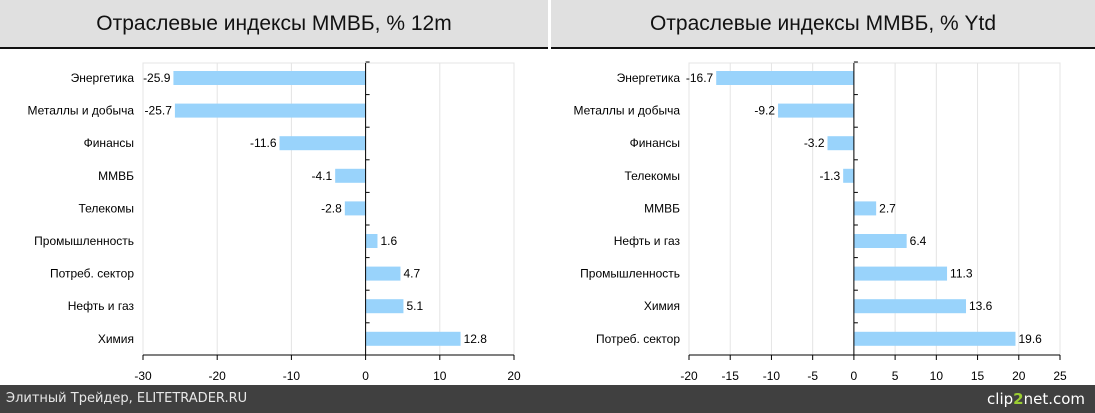  I want to click on x-tick-label: 15, so click(978, 376).